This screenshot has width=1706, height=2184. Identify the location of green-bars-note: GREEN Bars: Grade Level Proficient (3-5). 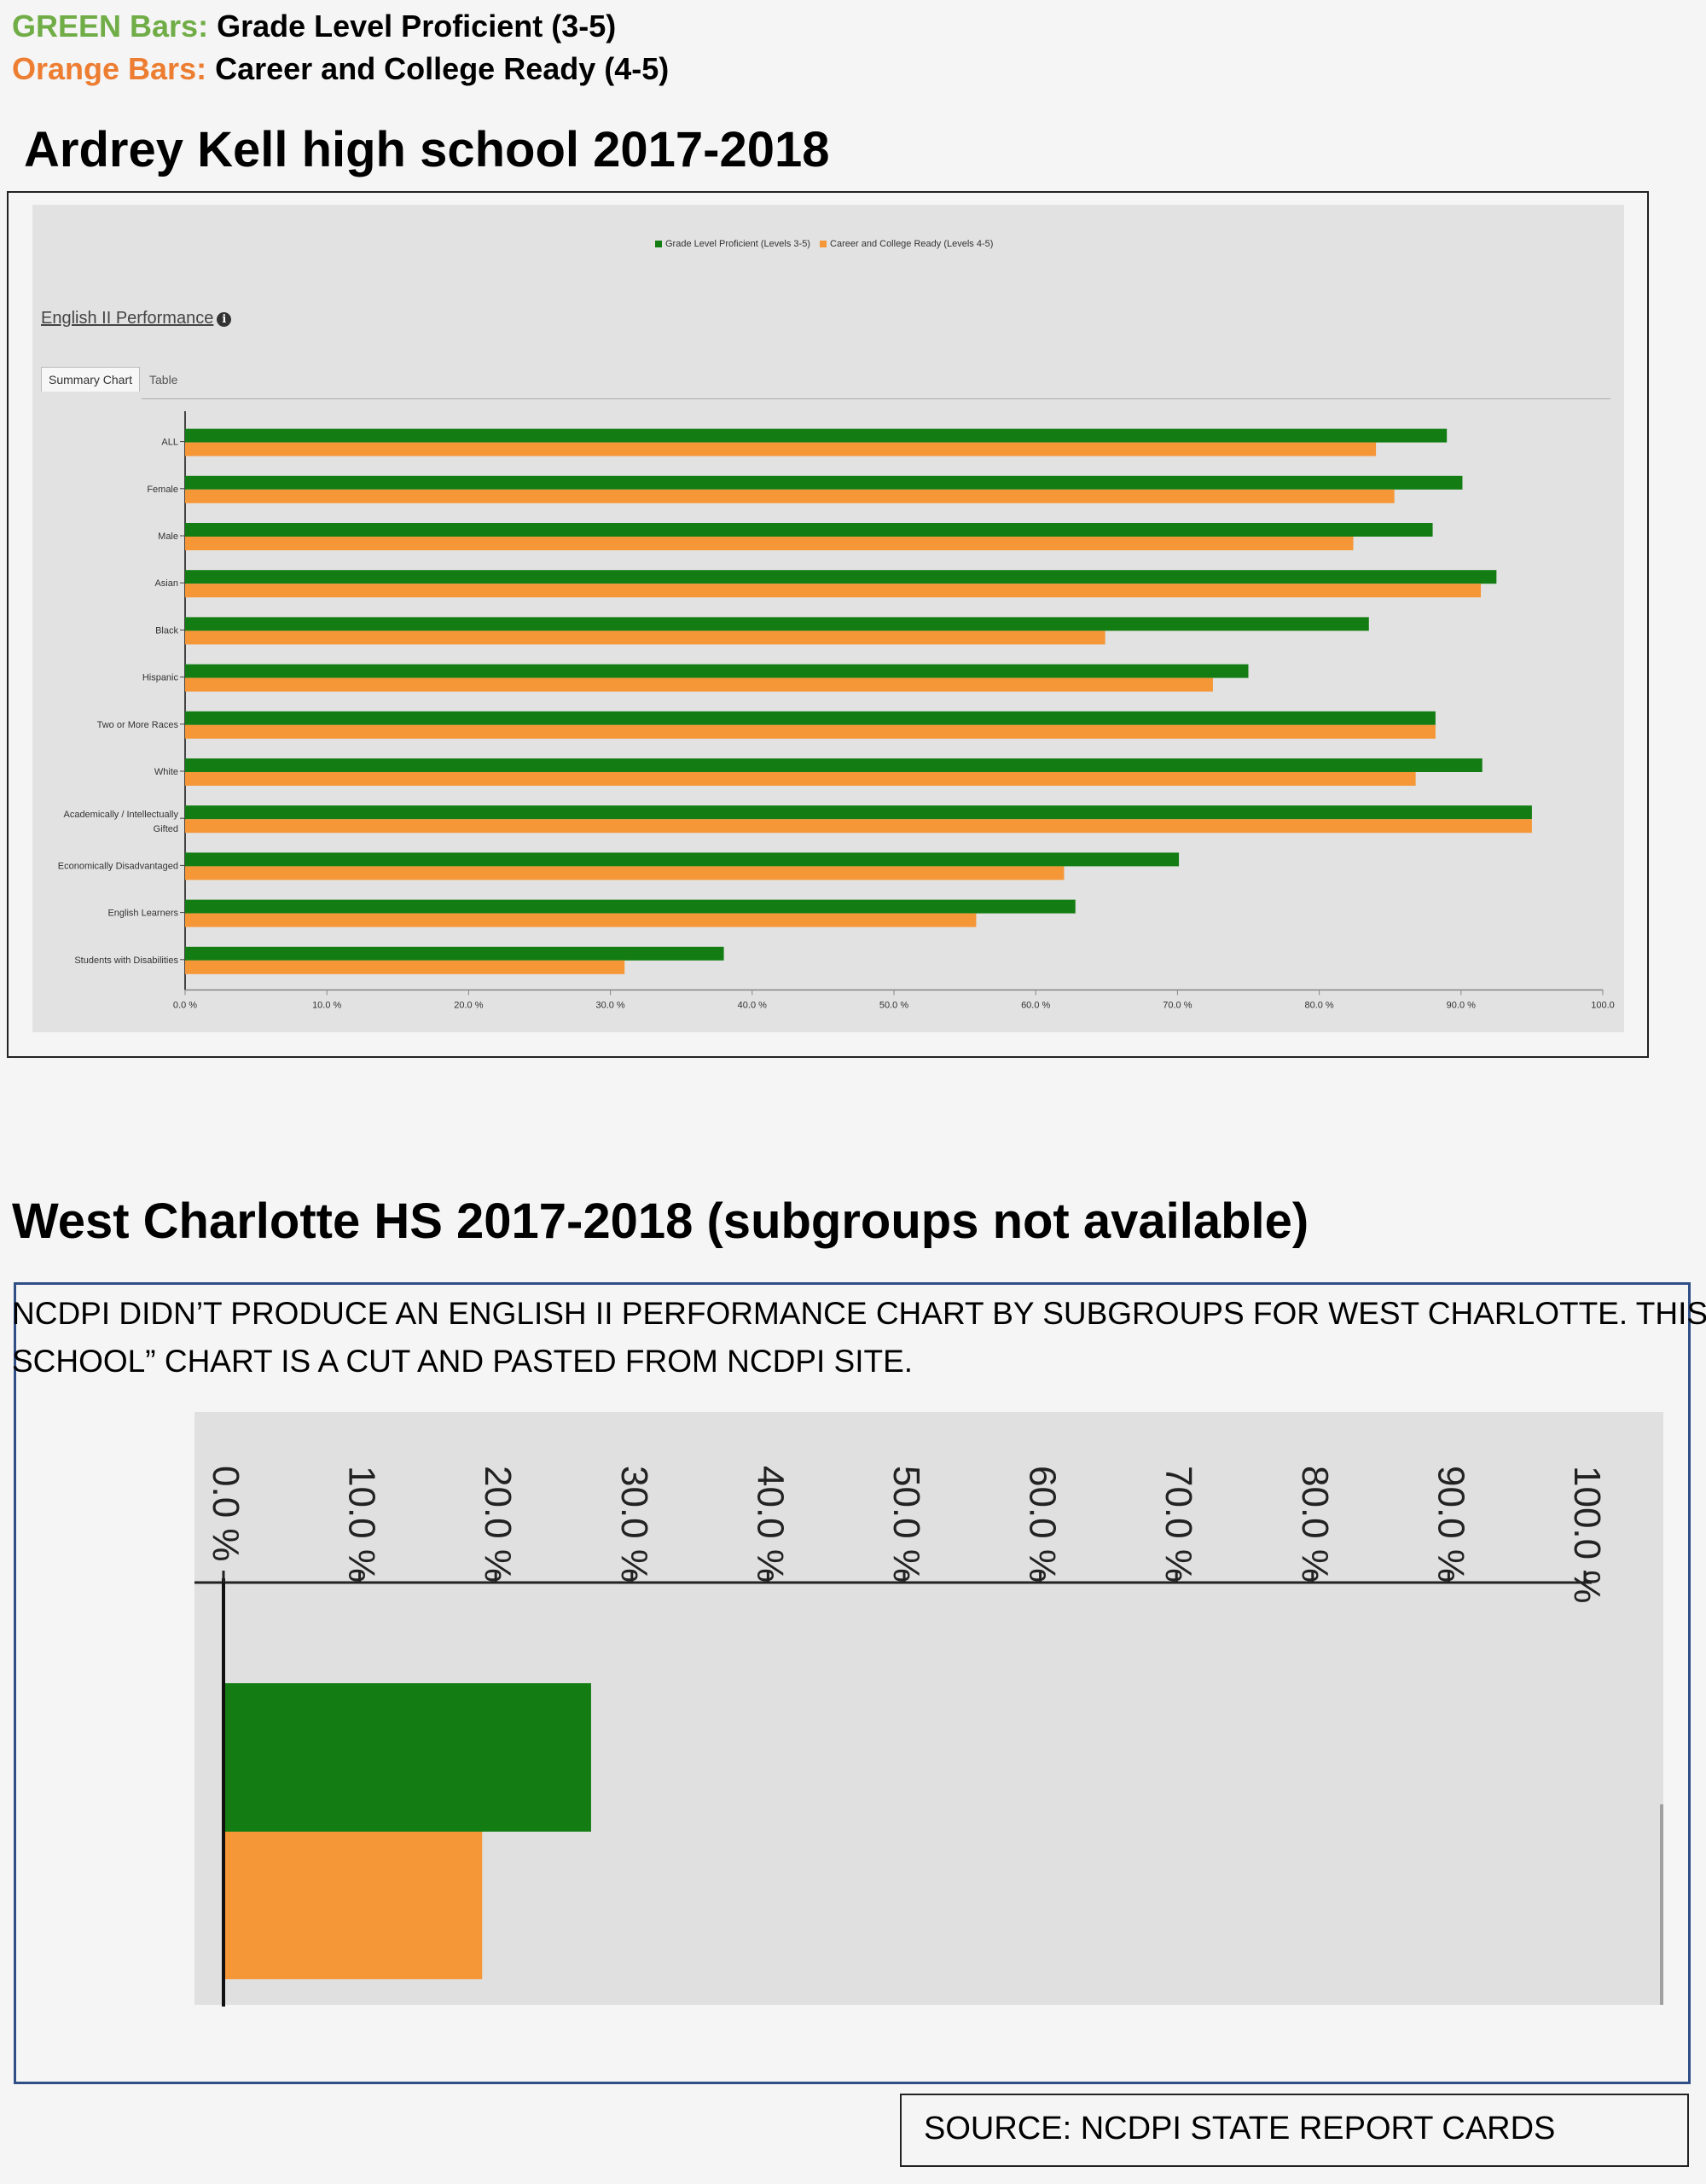
(314, 26).